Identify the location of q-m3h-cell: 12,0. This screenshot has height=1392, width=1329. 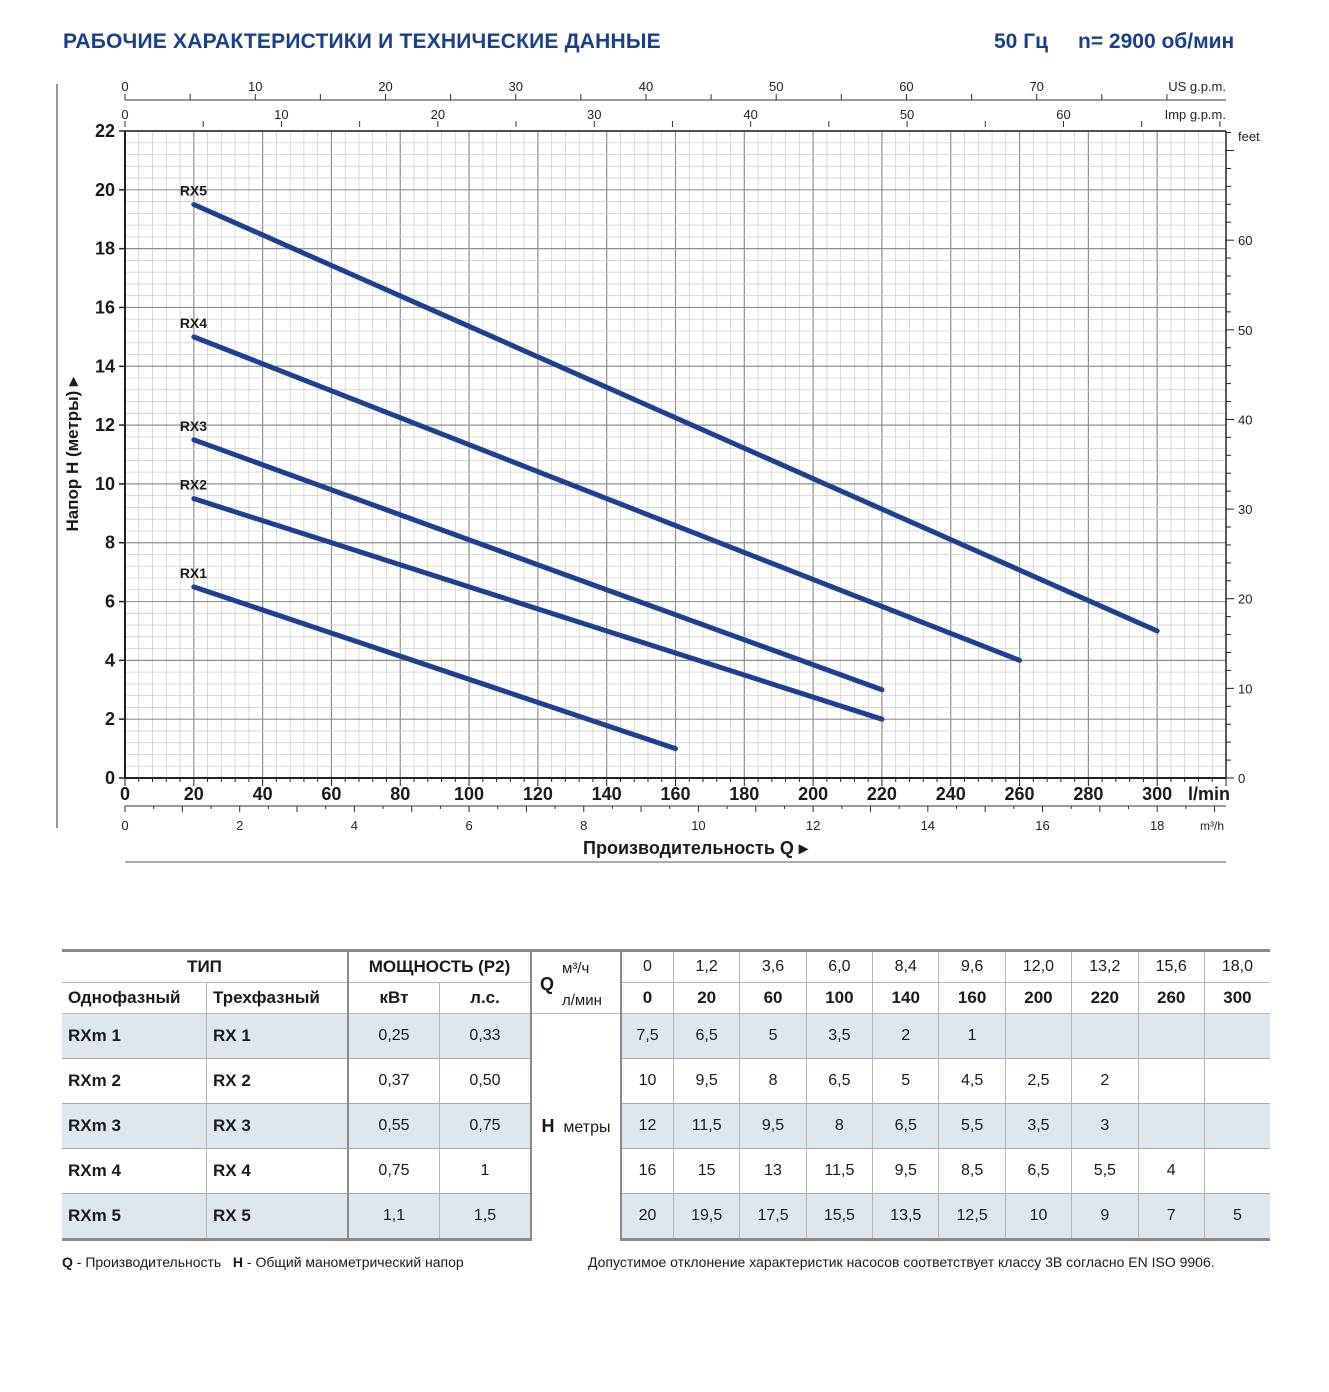
(1038, 966).